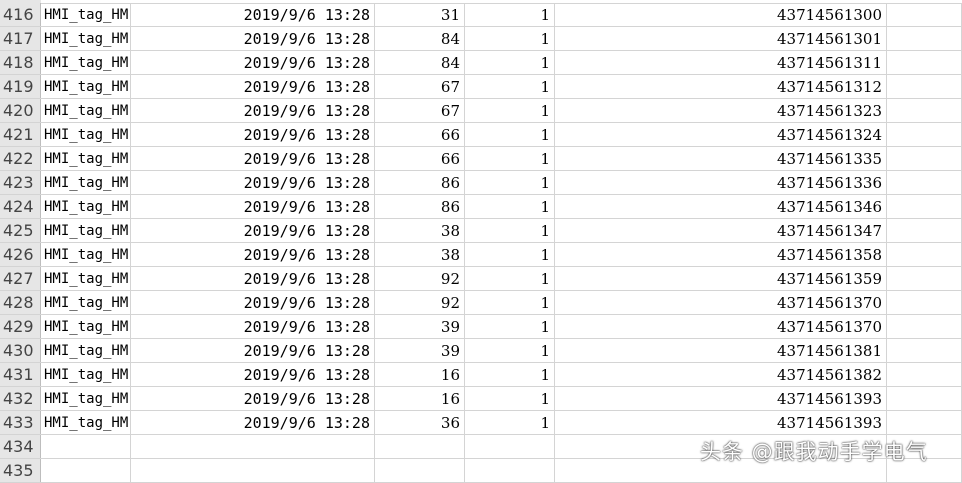  What do you see at coordinates (20, 110) in the screenshot?
I see `row-header: 420` at bounding box center [20, 110].